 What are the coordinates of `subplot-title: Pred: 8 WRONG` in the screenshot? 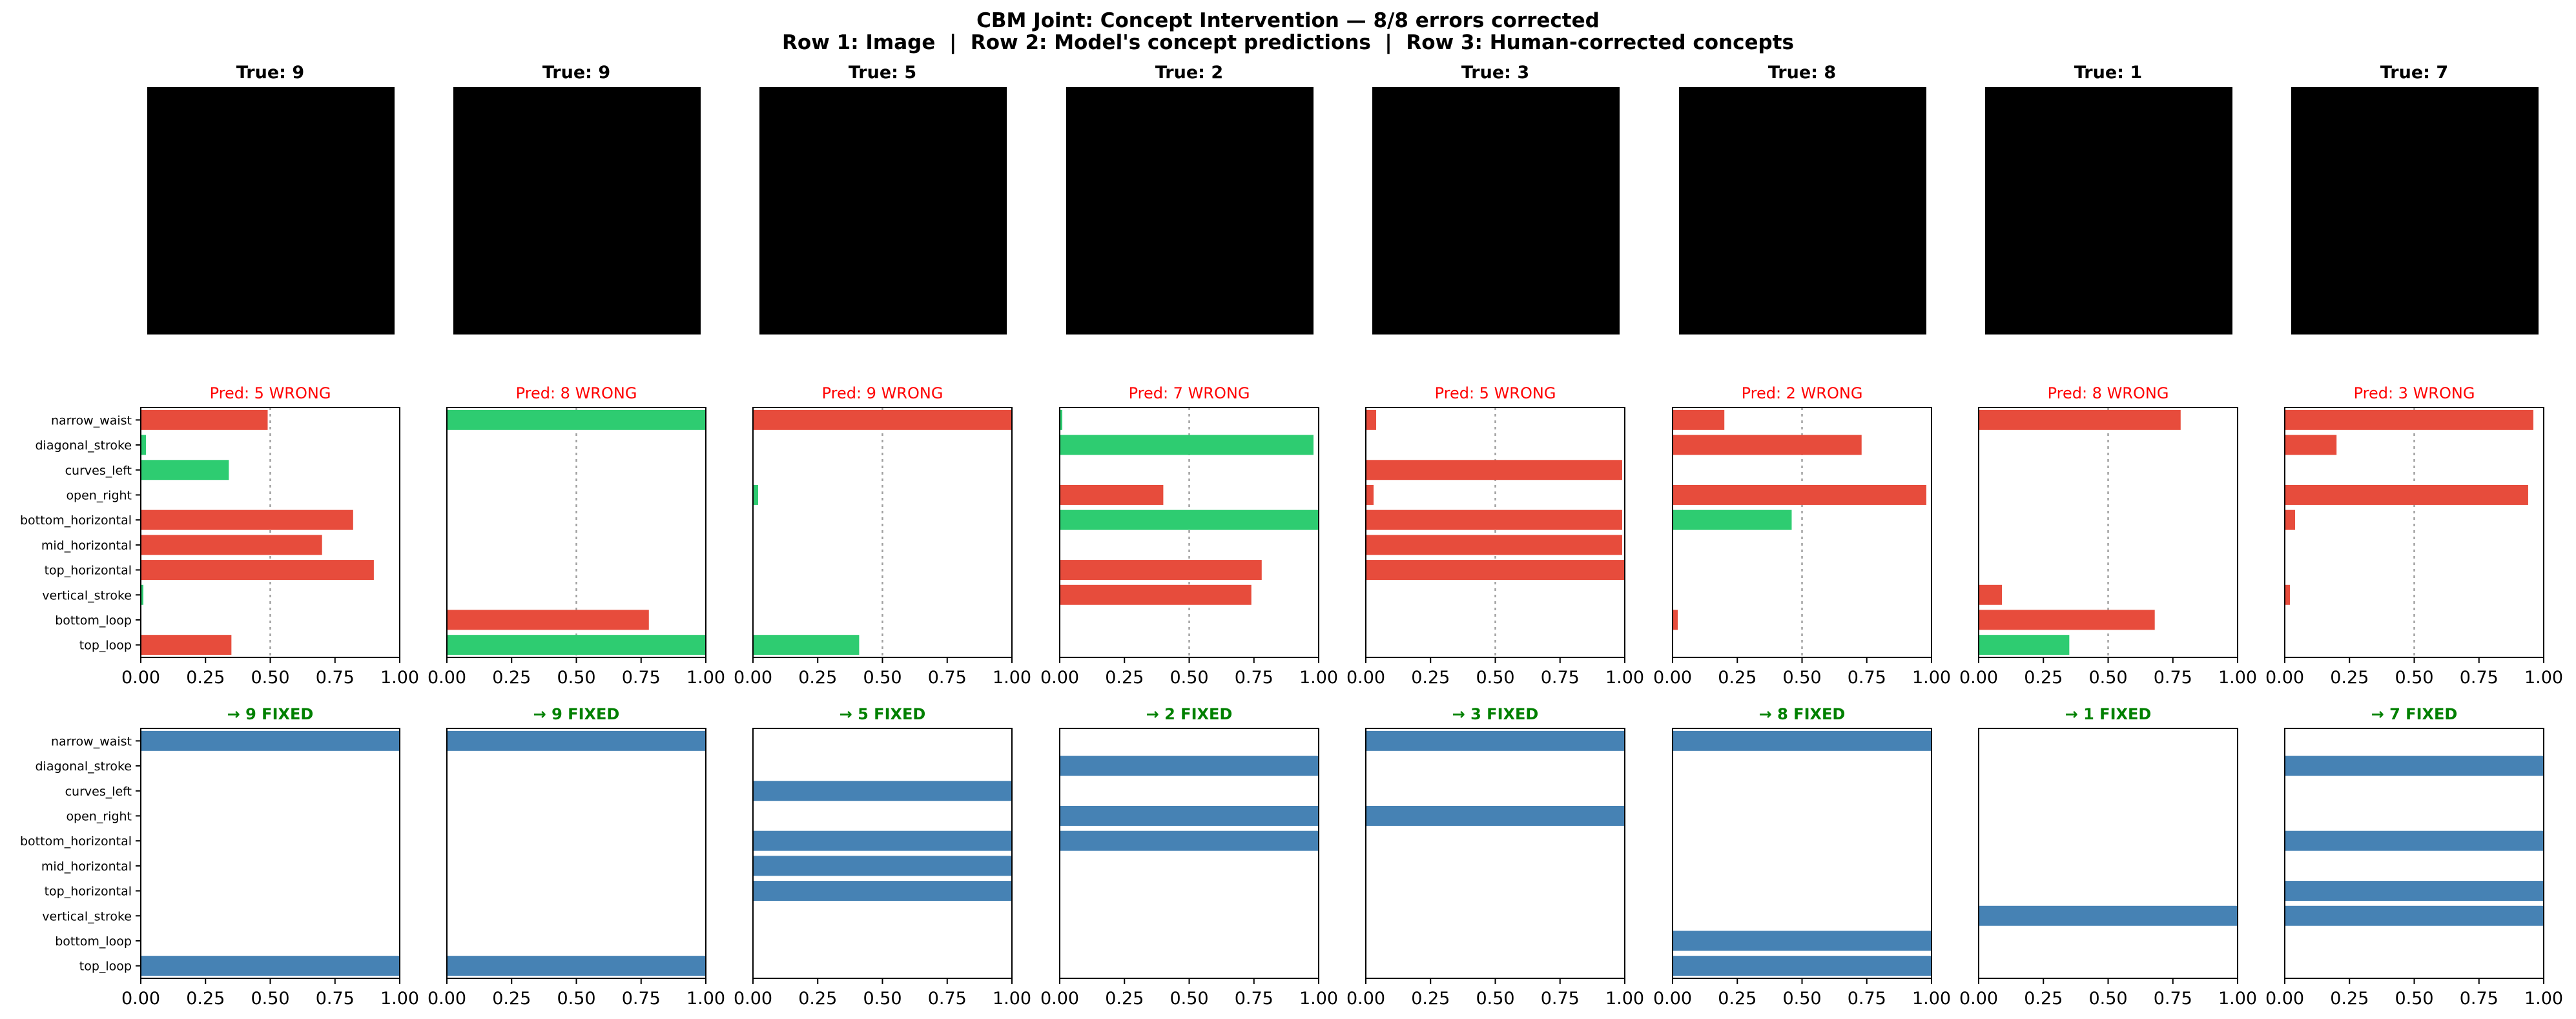 It's located at (2108, 393).